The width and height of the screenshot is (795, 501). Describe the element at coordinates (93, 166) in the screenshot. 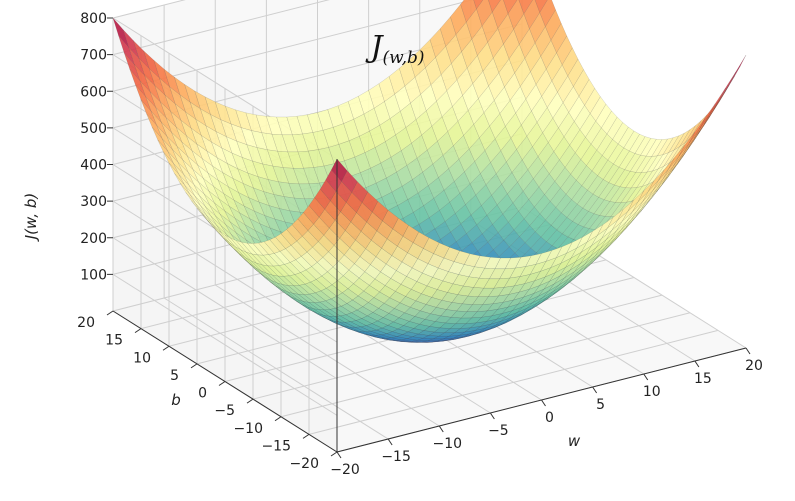

I see `z-tick-label: 400` at that location.